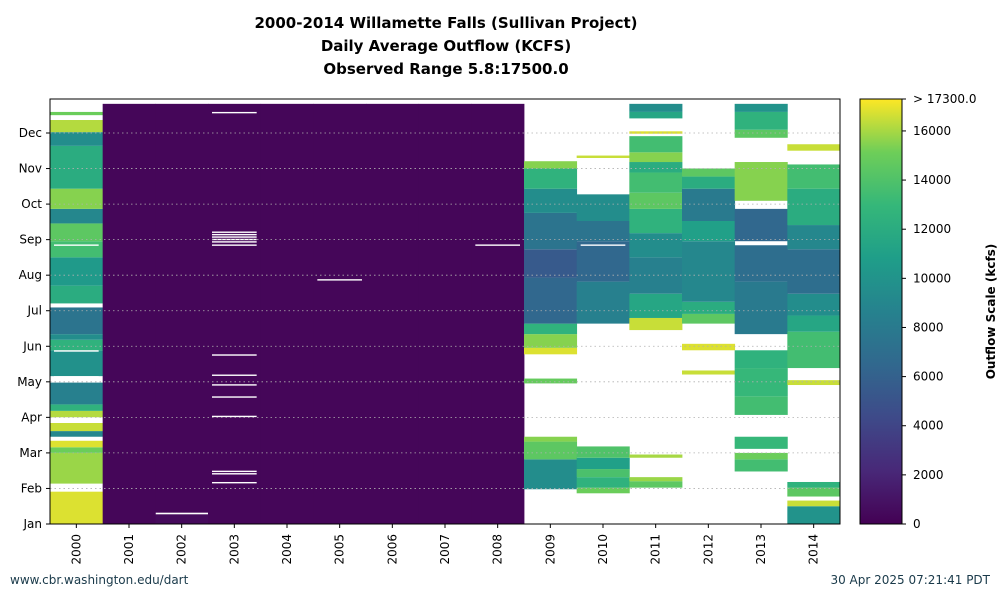 The image size is (1000, 600). What do you see at coordinates (31, 204) in the screenshot?
I see `y-tick-label: Oct` at bounding box center [31, 204].